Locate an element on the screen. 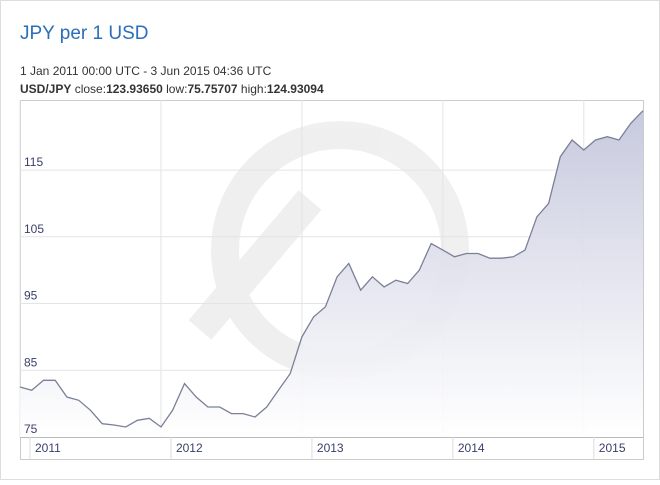 The width and height of the screenshot is (660, 485). y-tick-label: 105 is located at coordinates (34, 229).